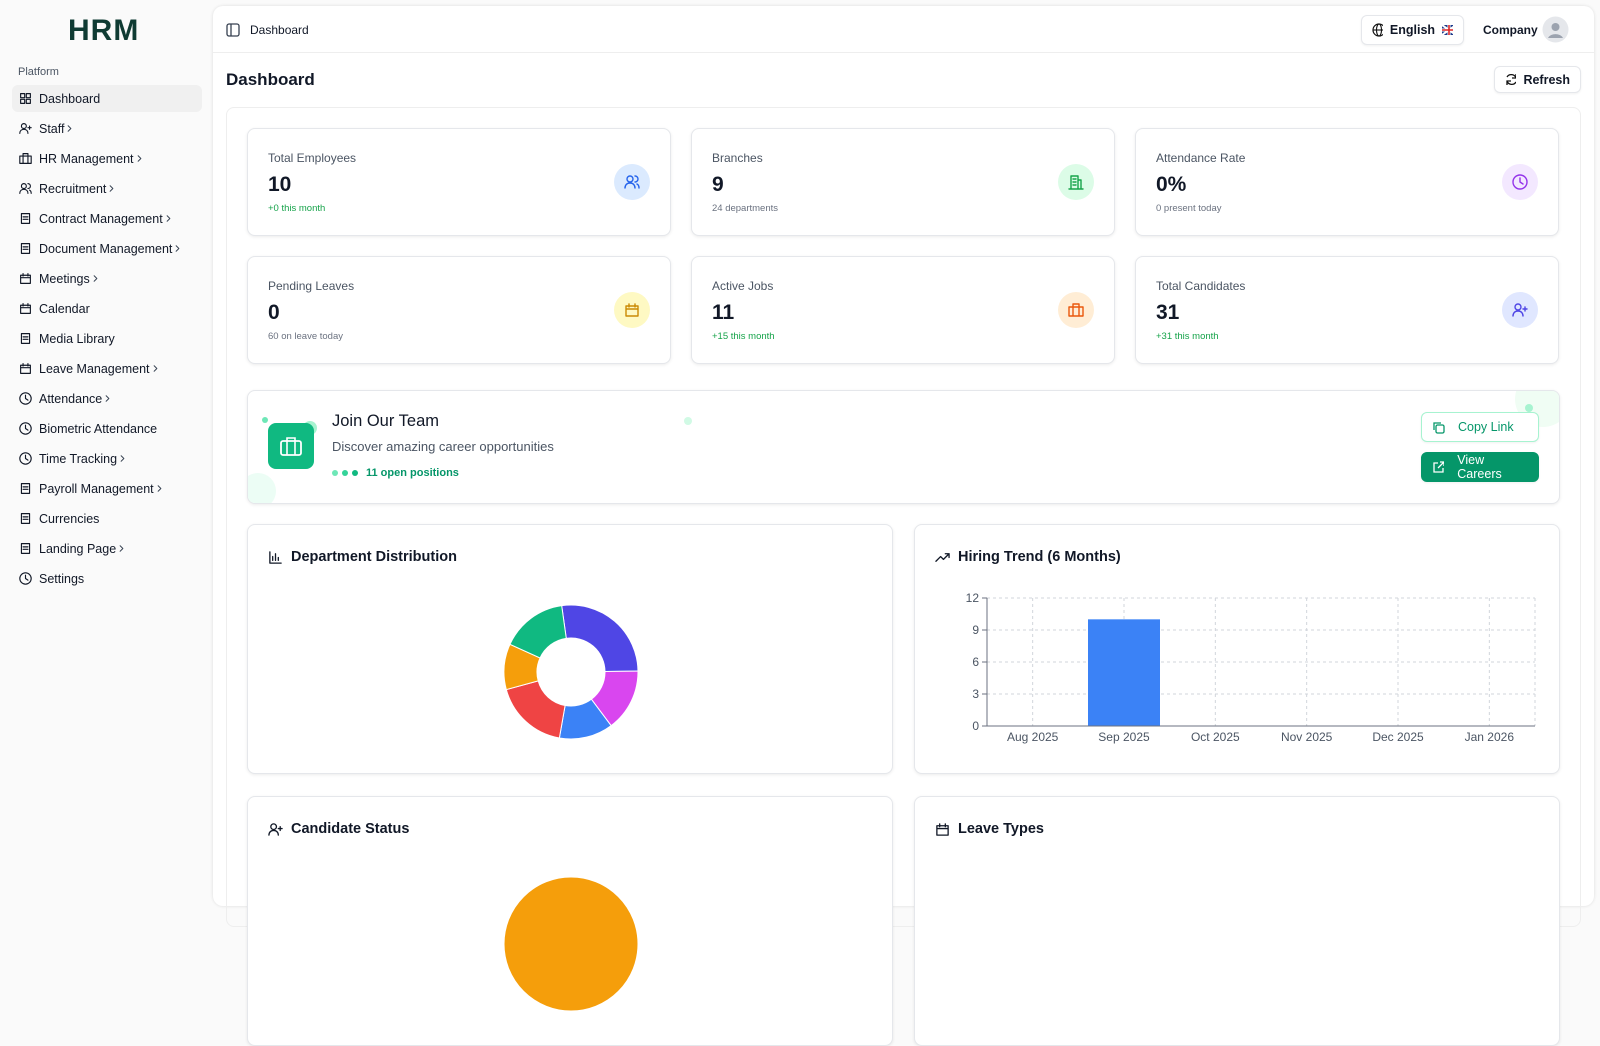 The image size is (1600, 1046). I want to click on nav-item: Payroll Management, so click(107, 488).